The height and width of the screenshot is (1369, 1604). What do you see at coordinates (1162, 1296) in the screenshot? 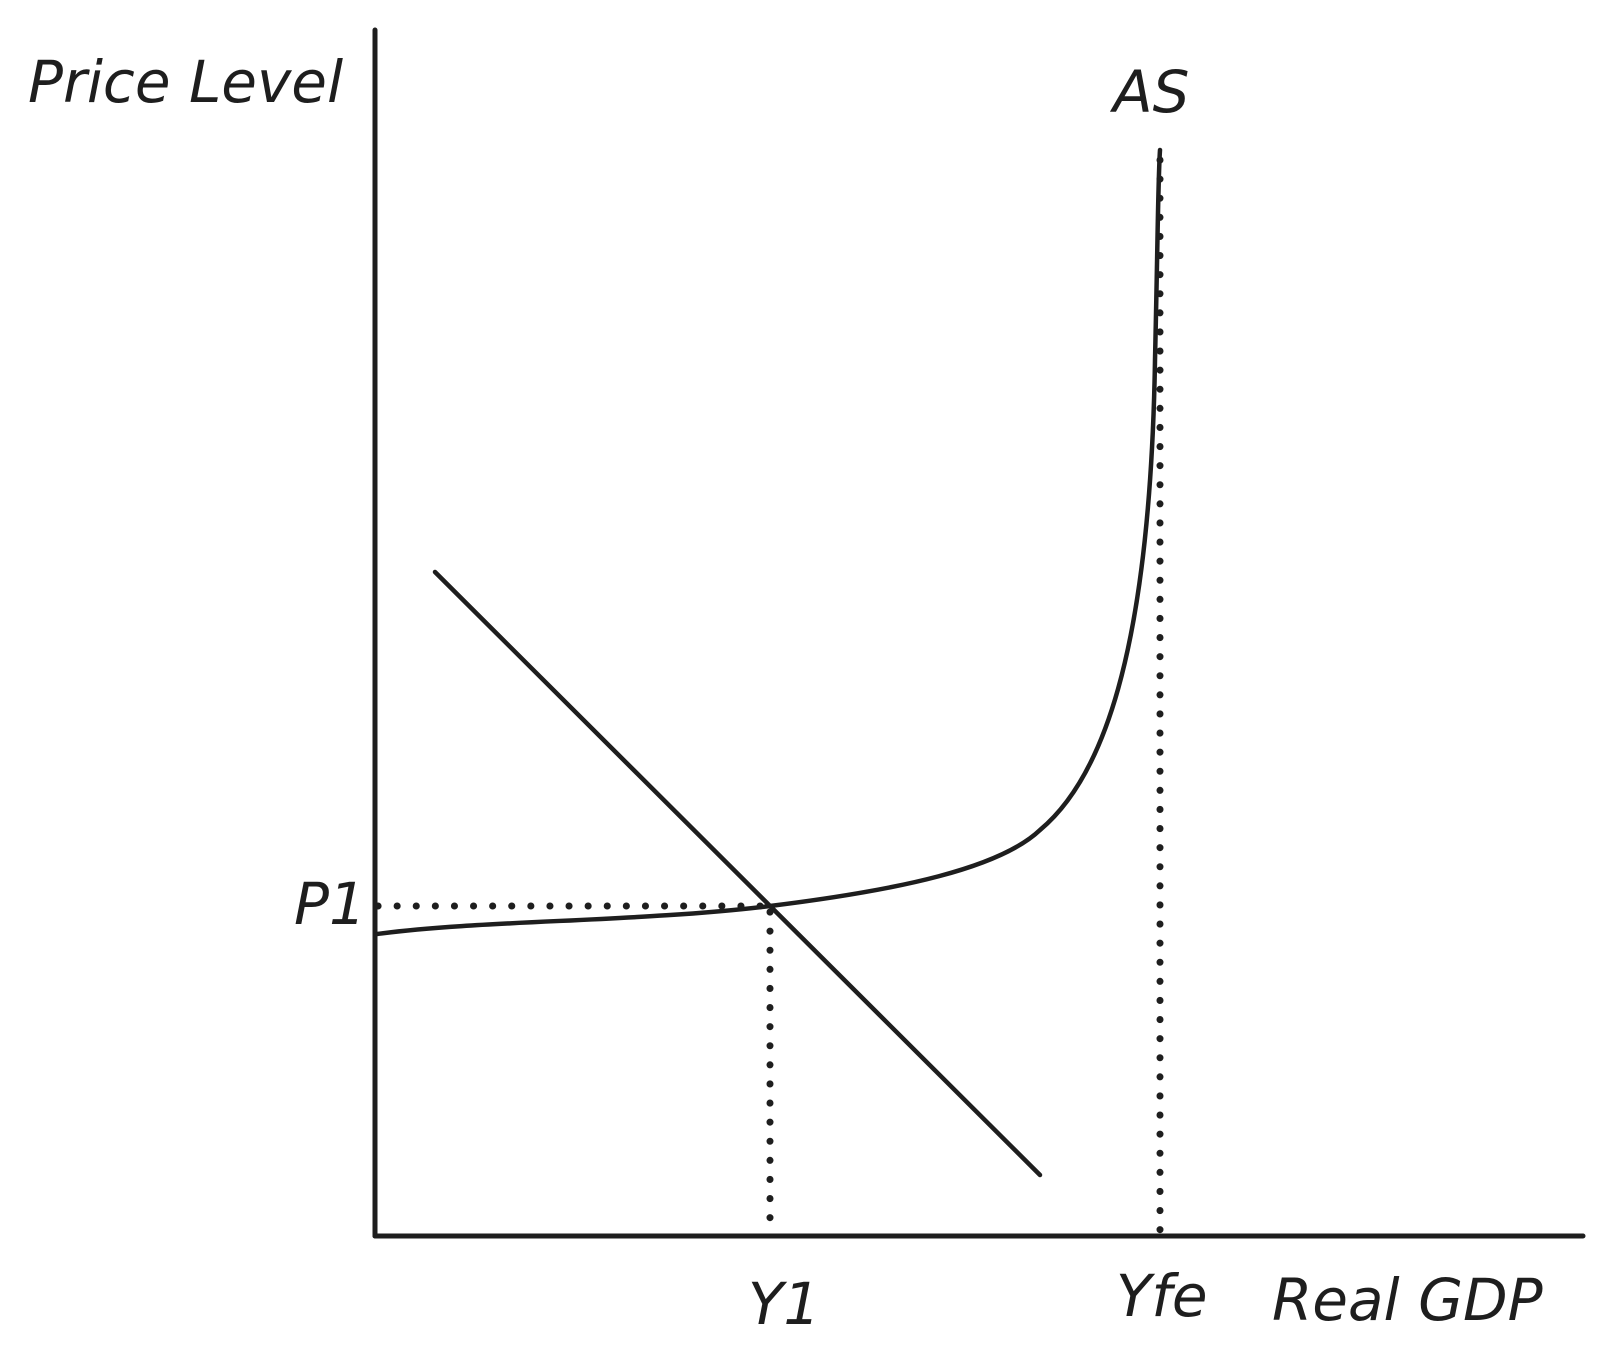
I see `yfe-label: Yfe` at bounding box center [1162, 1296].